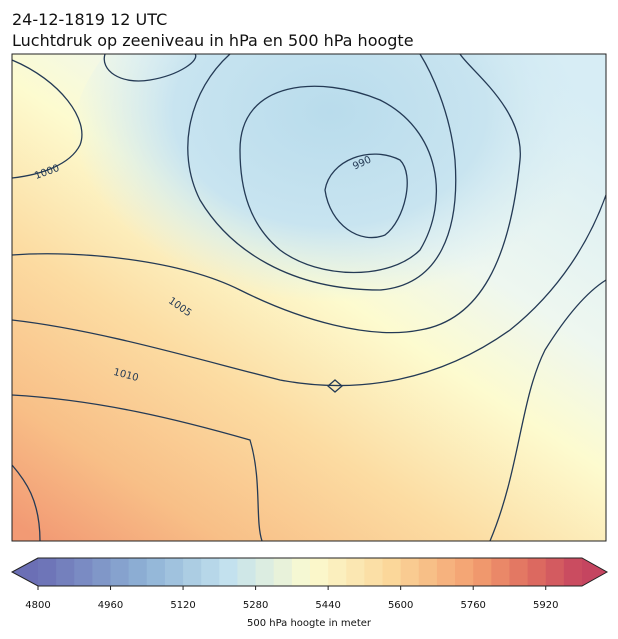  I want to click on colorbar-tick-label: 5280, so click(255, 605).